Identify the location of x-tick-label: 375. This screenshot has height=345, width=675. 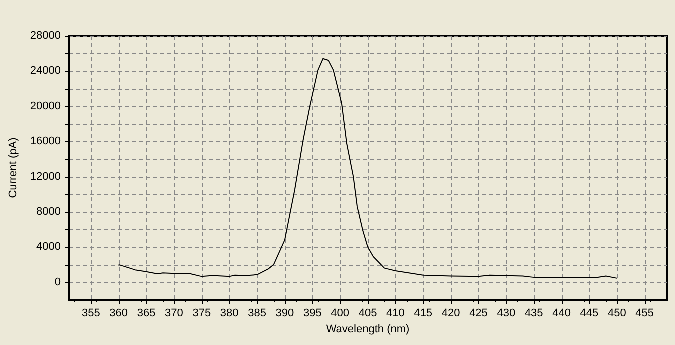
(202, 314).